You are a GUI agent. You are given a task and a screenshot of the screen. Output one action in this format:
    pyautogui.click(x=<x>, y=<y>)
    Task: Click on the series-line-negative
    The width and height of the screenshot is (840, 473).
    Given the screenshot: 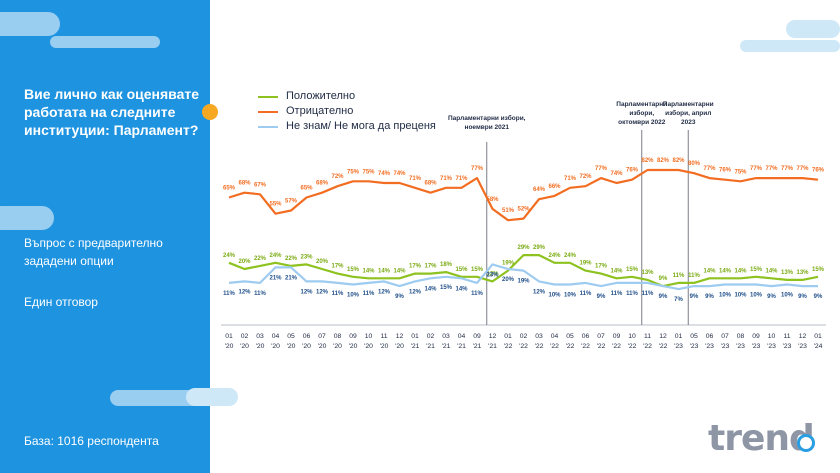 What is the action you would take?
    pyautogui.click(x=523, y=195)
    